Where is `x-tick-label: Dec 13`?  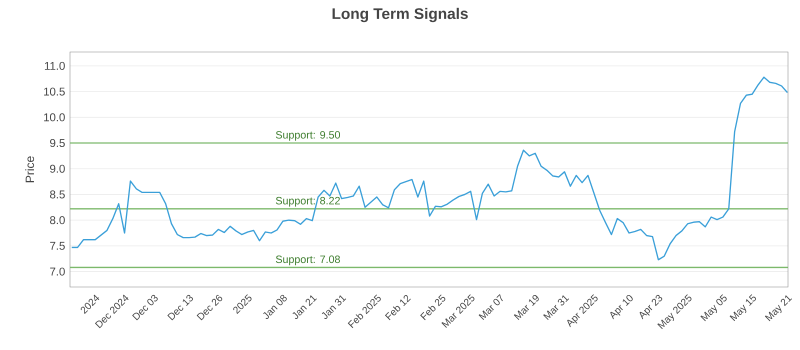
x-tick-label: Dec 13 is located at coordinates (180, 307).